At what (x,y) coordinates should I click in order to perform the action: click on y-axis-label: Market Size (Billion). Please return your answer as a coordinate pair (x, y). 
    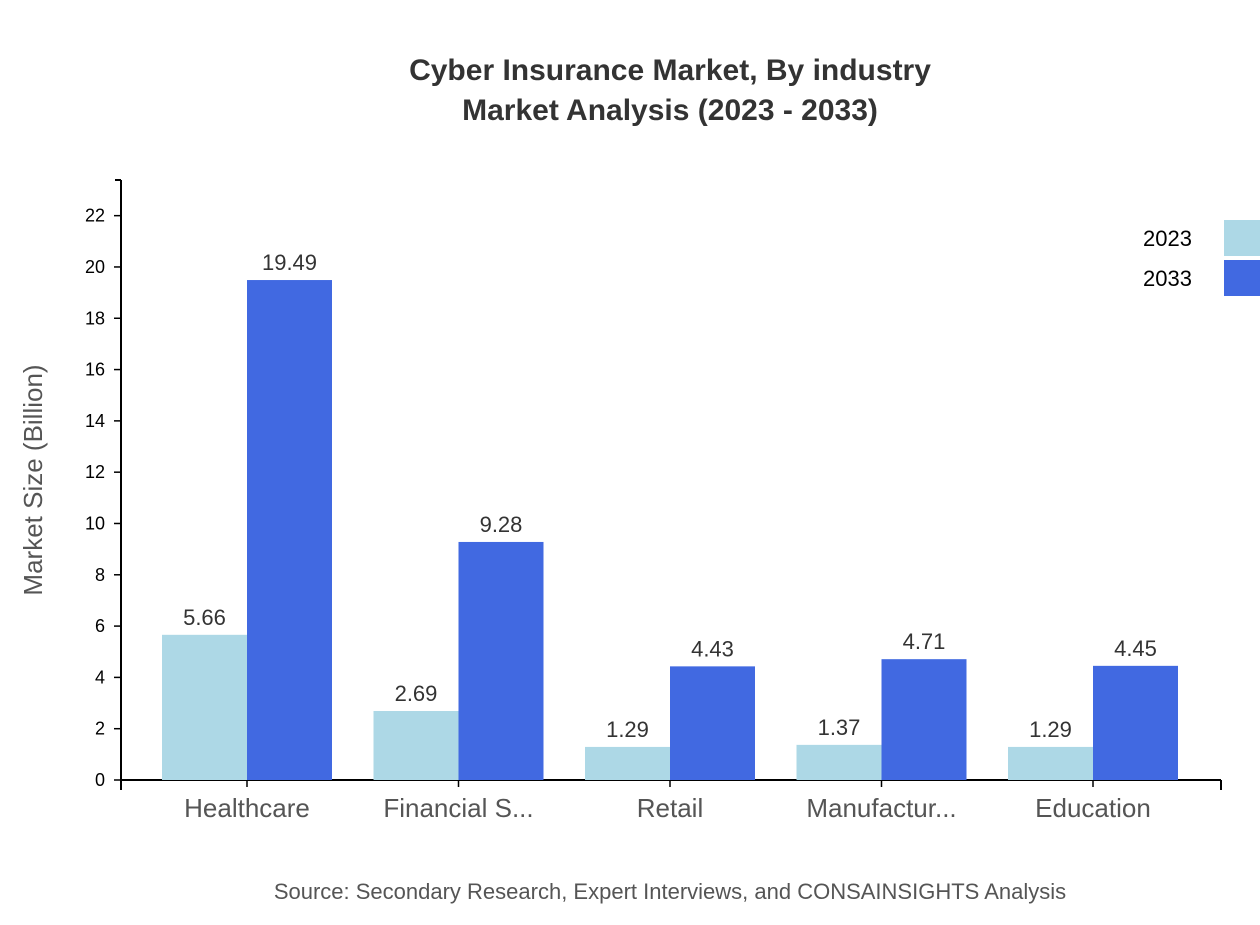
    Looking at the image, I should click on (33, 479).